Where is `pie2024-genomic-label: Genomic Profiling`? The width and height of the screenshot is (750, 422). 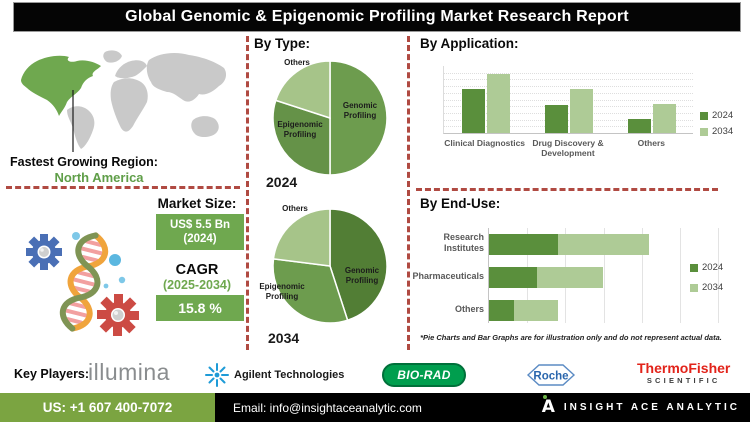 pie2024-genomic-label: Genomic Profiling is located at coordinates (360, 110).